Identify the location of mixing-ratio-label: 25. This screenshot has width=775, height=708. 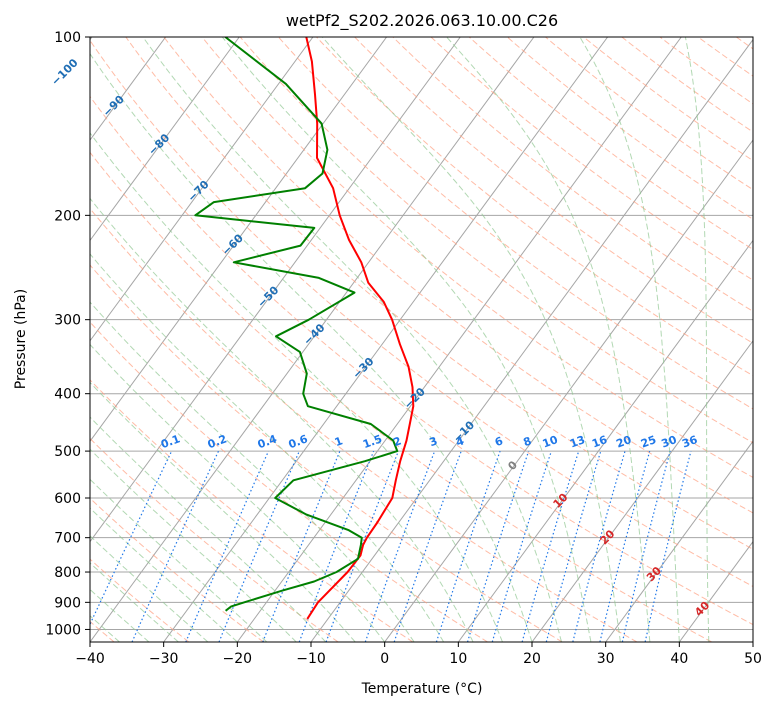
(648, 441).